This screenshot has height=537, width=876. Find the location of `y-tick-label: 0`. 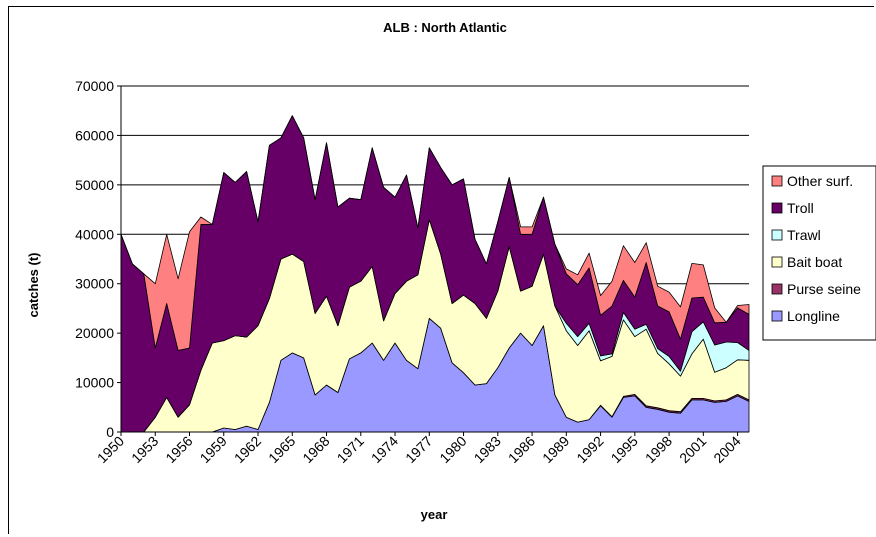

y-tick-label: 0 is located at coordinates (110, 432).